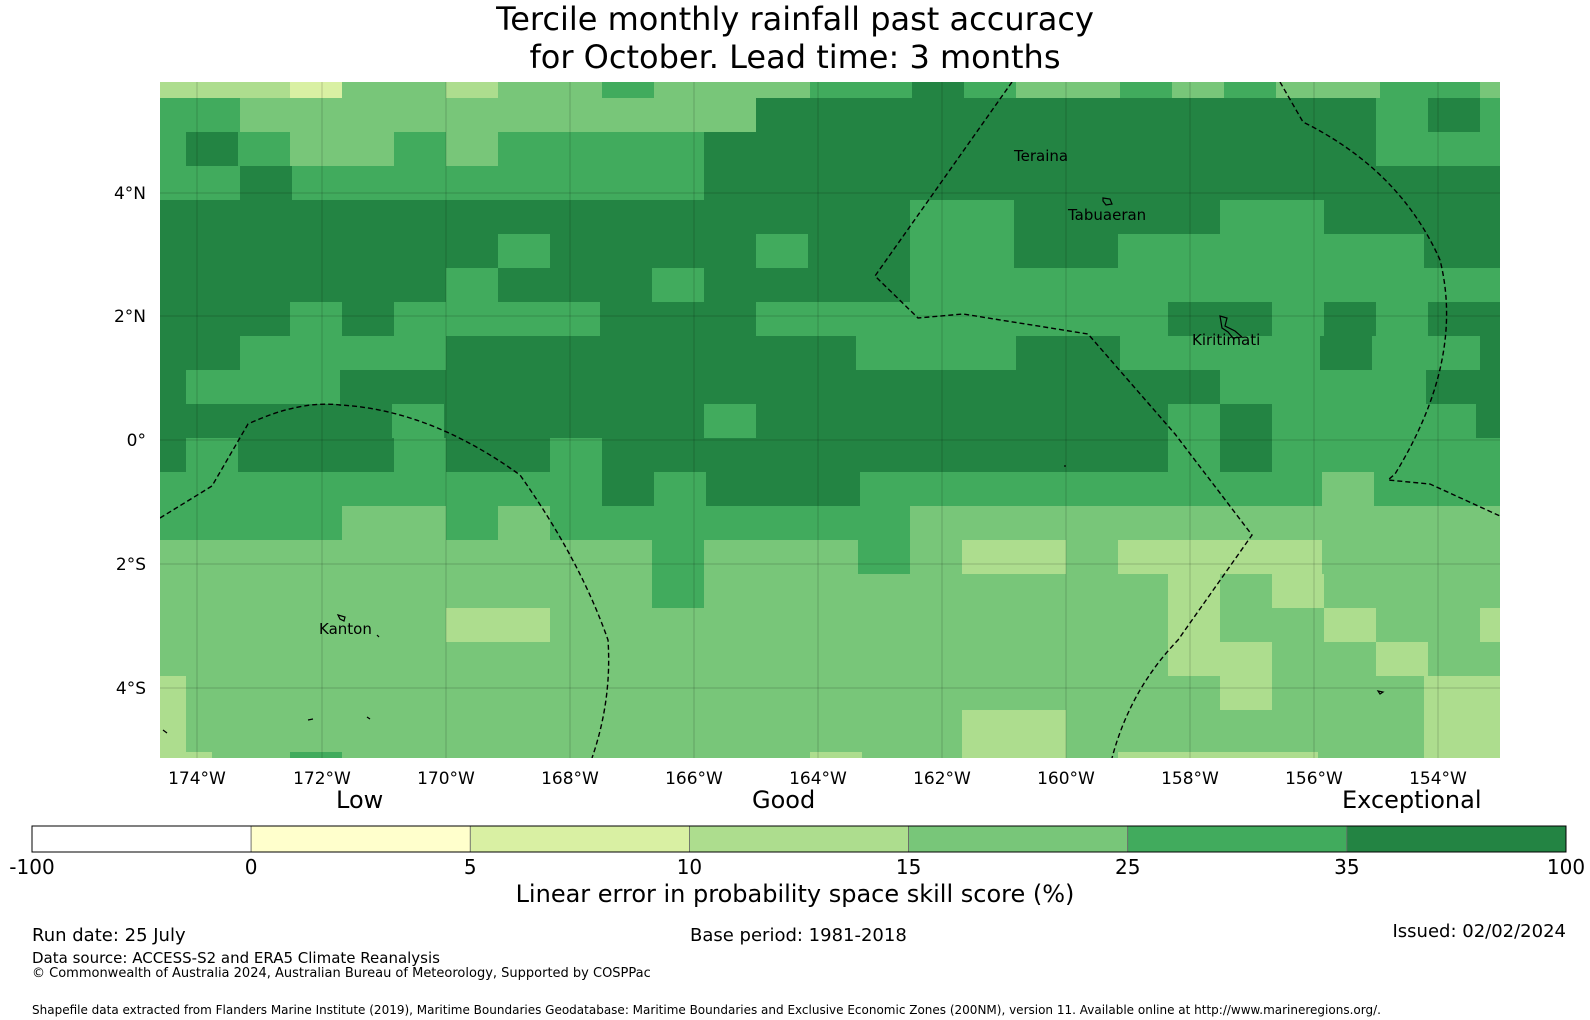 This screenshot has width=1590, height=1020. I want to click on base-period: Base period: 1981-2018, so click(798, 935).